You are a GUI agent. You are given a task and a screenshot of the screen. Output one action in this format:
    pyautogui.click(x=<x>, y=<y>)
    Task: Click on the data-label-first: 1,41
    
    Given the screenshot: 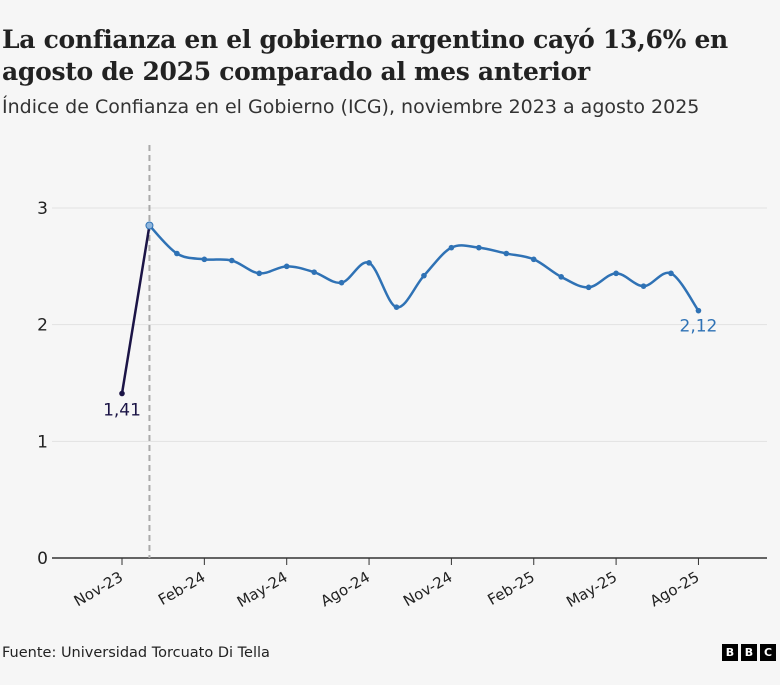 What is the action you would take?
    pyautogui.click(x=122, y=411)
    